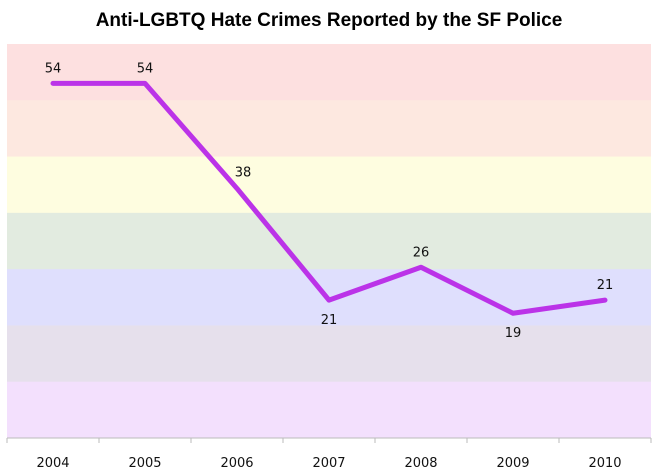 Image resolution: width=659 pixels, height=472 pixels. I want to click on x-axis: 2004 2005 2006 2007 2008 2009 2010, so click(329, 454).